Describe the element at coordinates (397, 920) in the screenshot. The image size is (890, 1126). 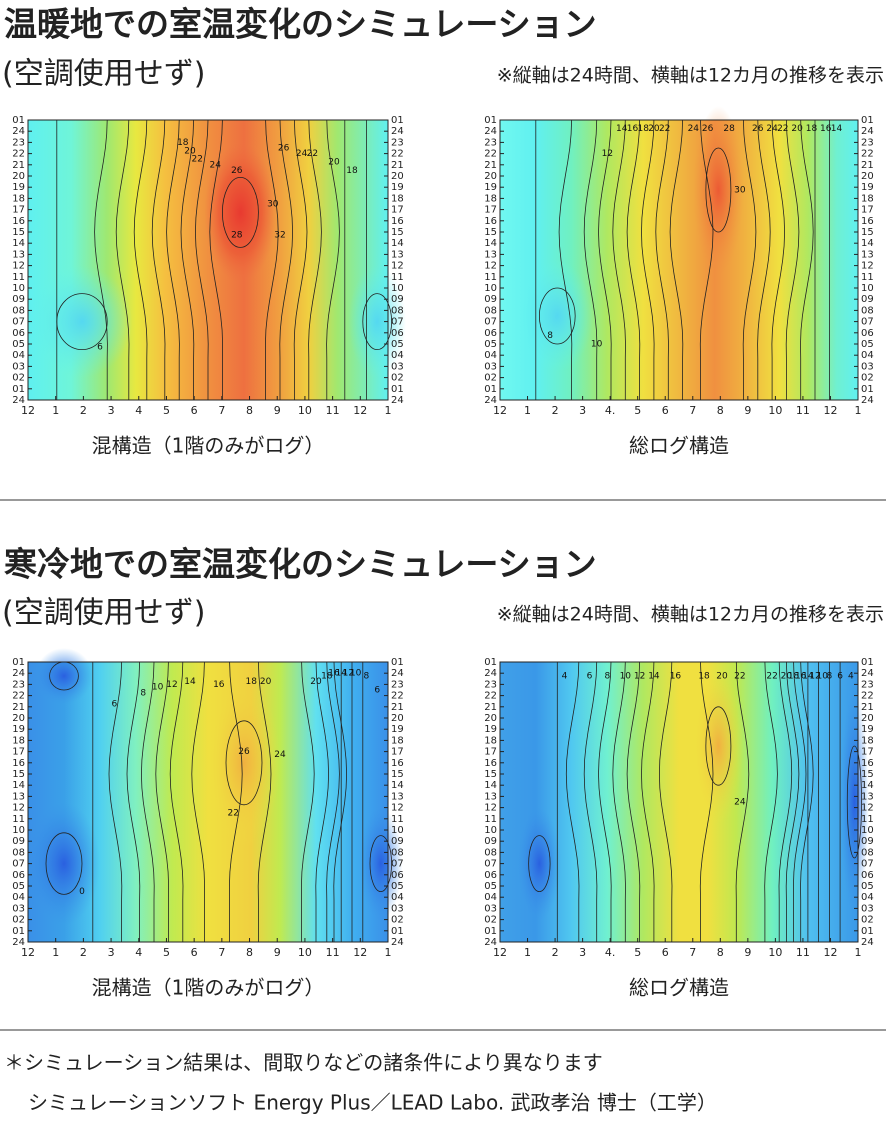
I see `y-tick-label: 02` at that location.